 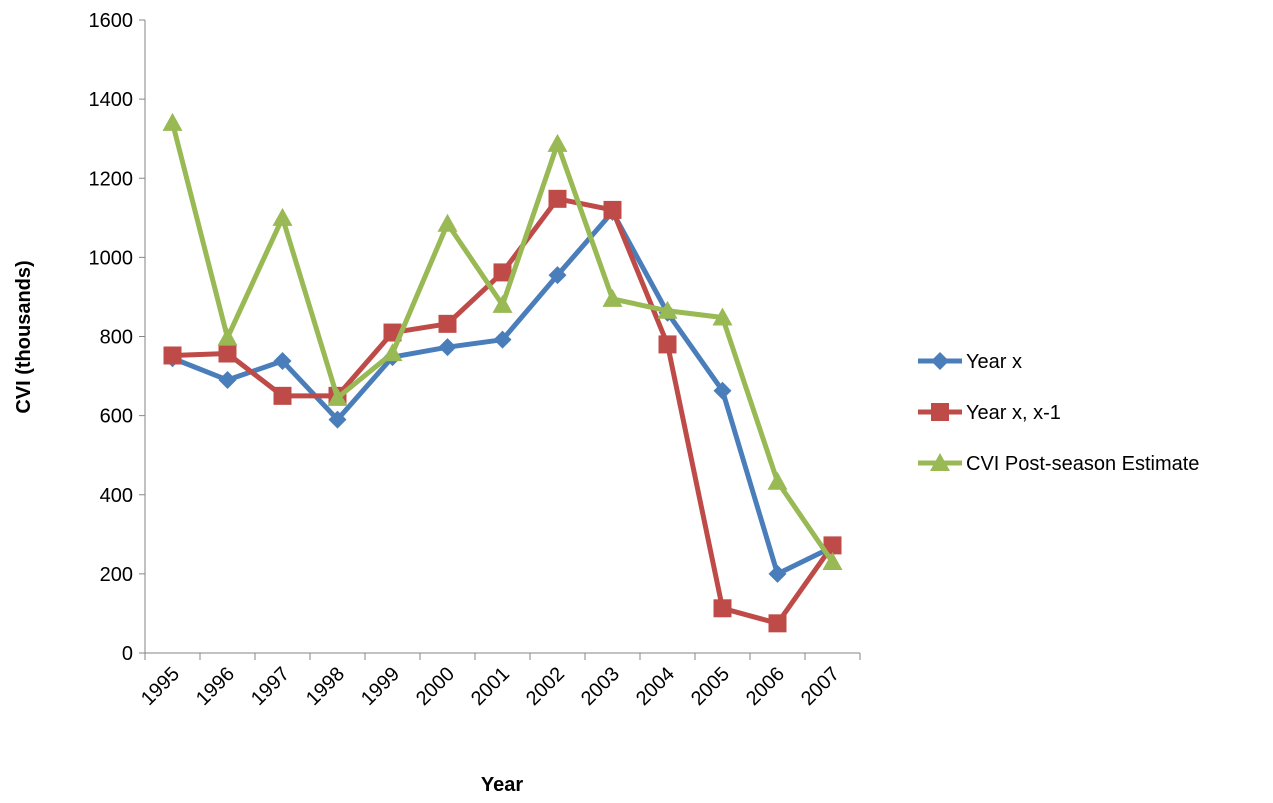 I want to click on y-tick-label: 600, so click(x=116, y=417).